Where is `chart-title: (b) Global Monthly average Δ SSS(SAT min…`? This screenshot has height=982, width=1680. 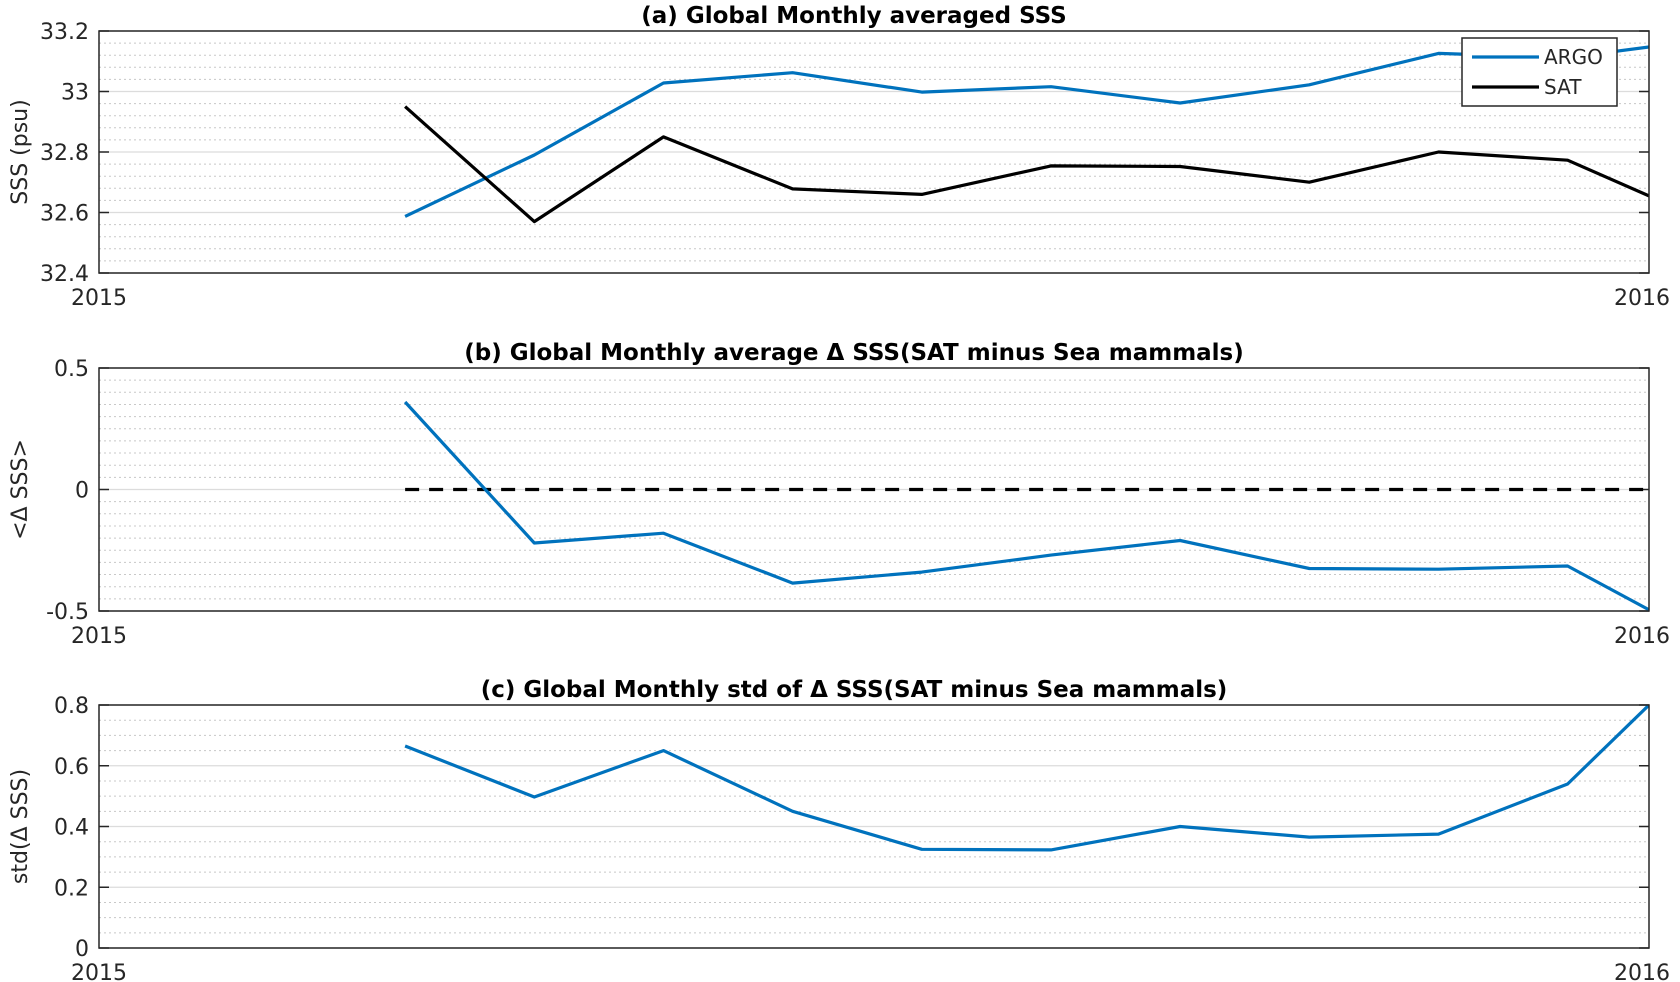 chart-title: (b) Global Monthly average Δ SSS(SAT min… is located at coordinates (854, 353).